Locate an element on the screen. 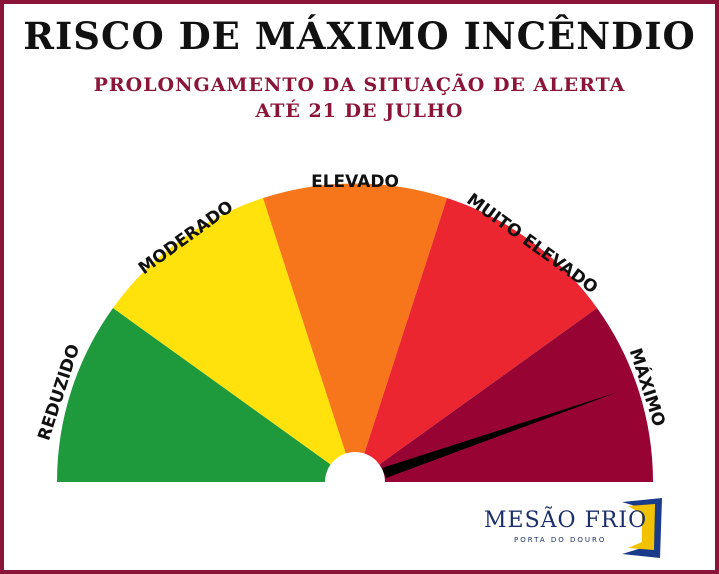 The width and height of the screenshot is (719, 574). gauge-segment-maximo is located at coordinates (504, 395).